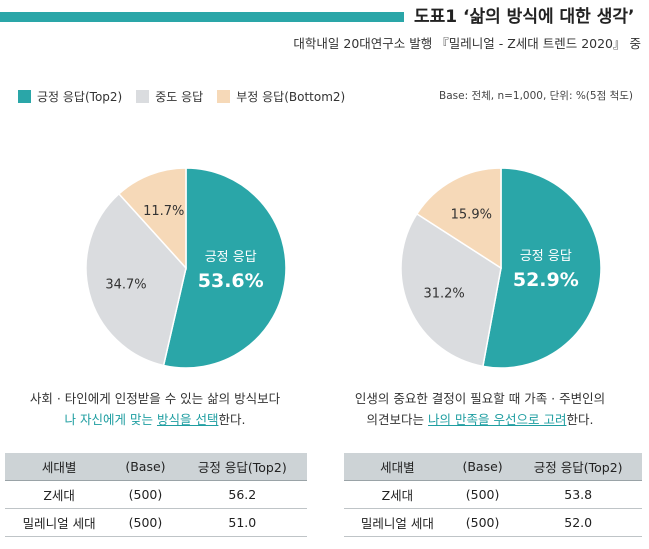  Describe the element at coordinates (542, 268) in the screenshot. I see `pie-1-slice-positive` at that location.